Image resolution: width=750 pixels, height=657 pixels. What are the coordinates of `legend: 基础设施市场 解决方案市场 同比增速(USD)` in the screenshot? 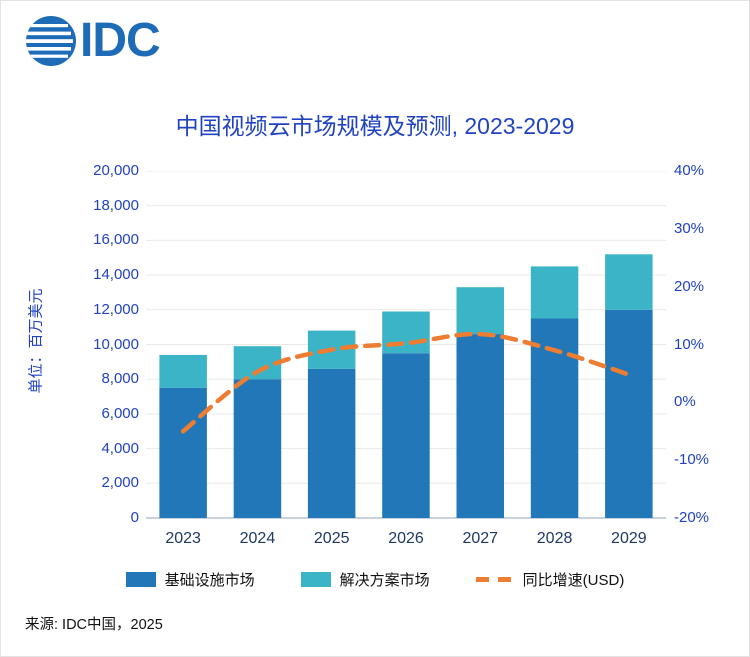 It's located at (375, 579).